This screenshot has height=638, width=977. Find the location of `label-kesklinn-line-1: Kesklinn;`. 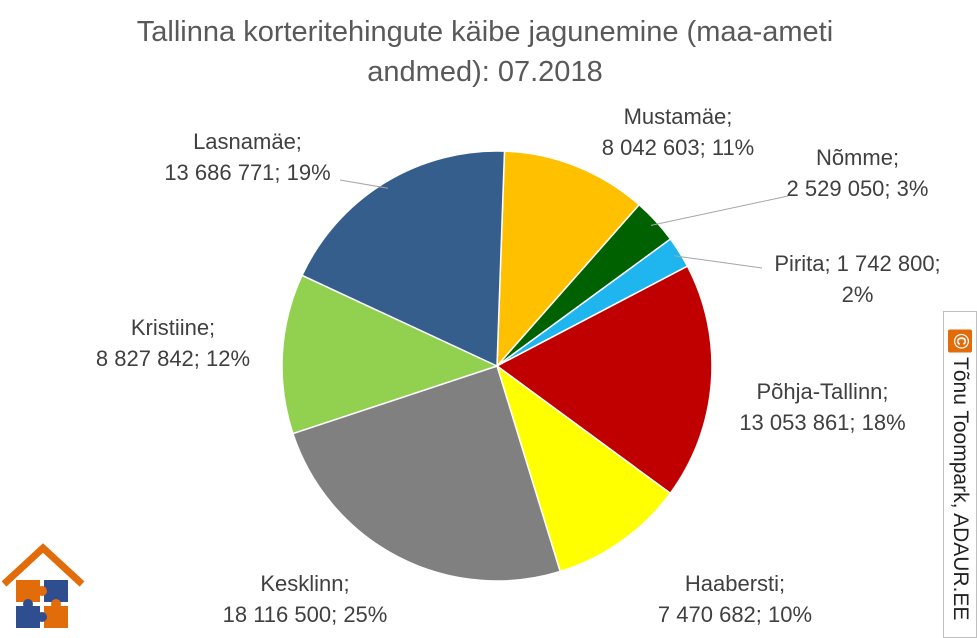

label-kesklinn-line-1: Kesklinn; is located at coordinates (305, 583).